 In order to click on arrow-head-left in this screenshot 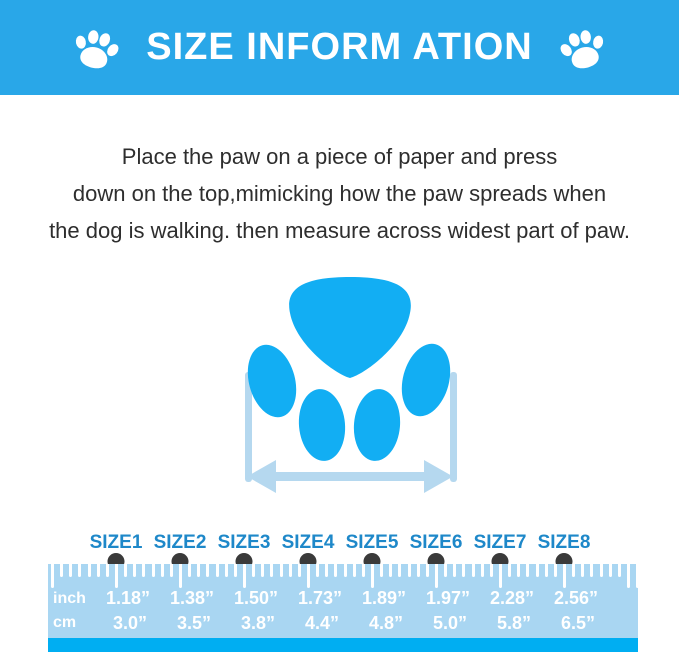, I will do `click(261, 476)`.